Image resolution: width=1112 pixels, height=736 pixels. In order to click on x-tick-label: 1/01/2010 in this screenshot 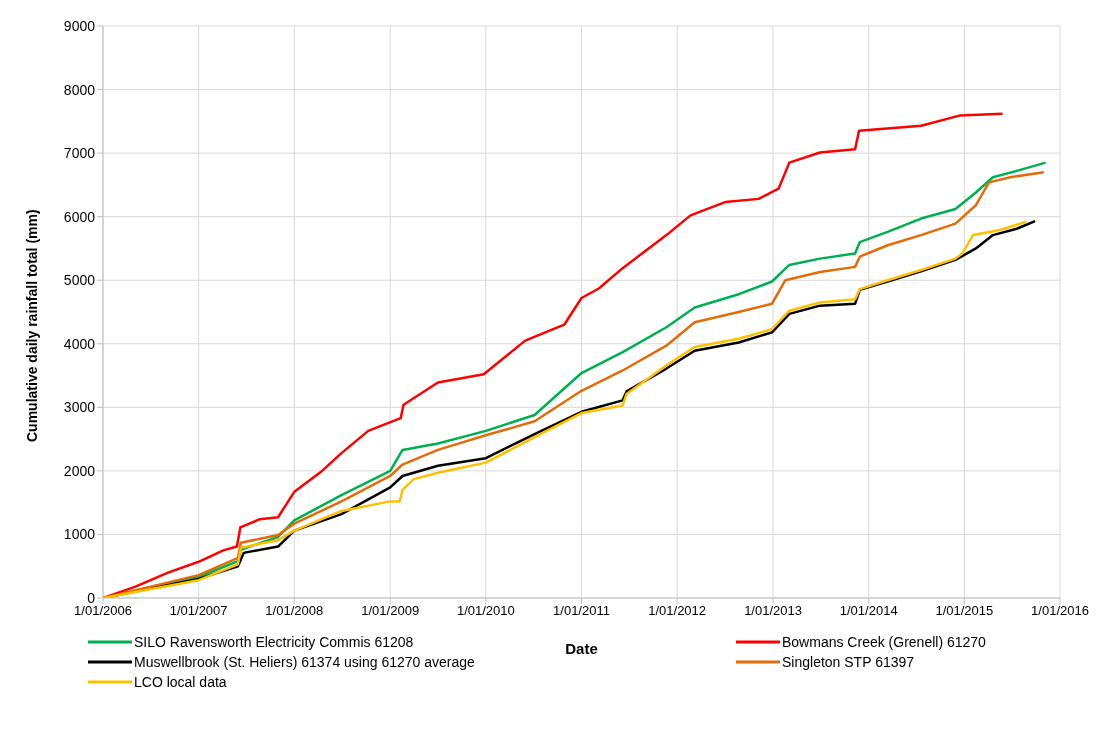, I will do `click(485, 611)`.